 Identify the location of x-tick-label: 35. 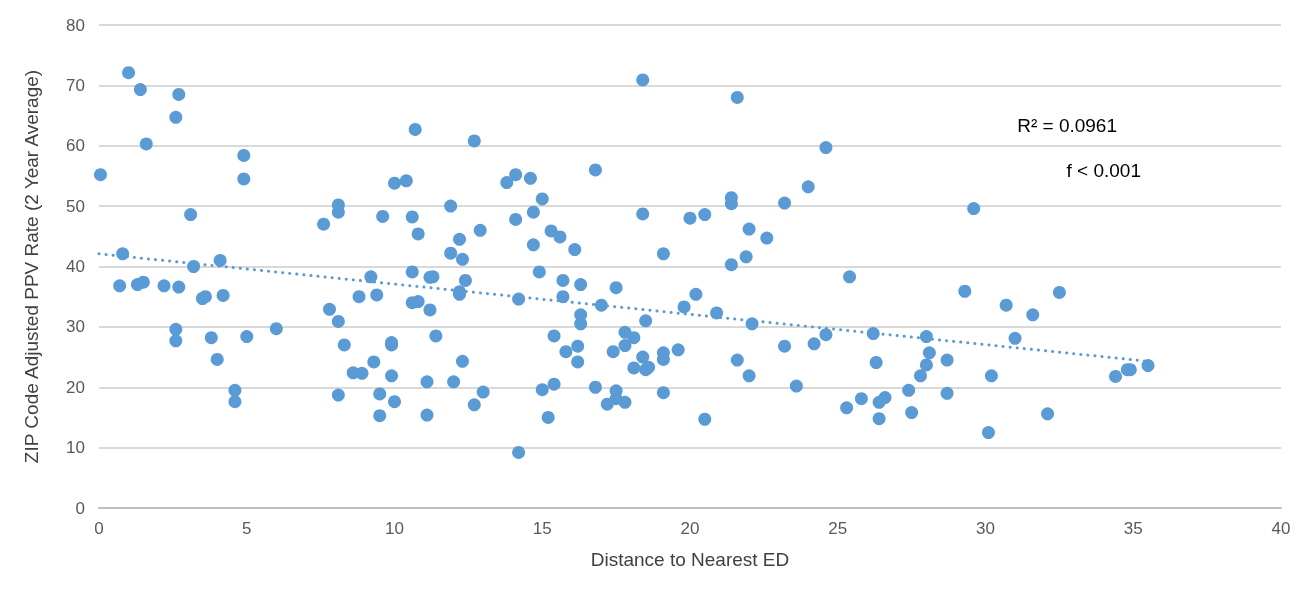
(1133, 528).